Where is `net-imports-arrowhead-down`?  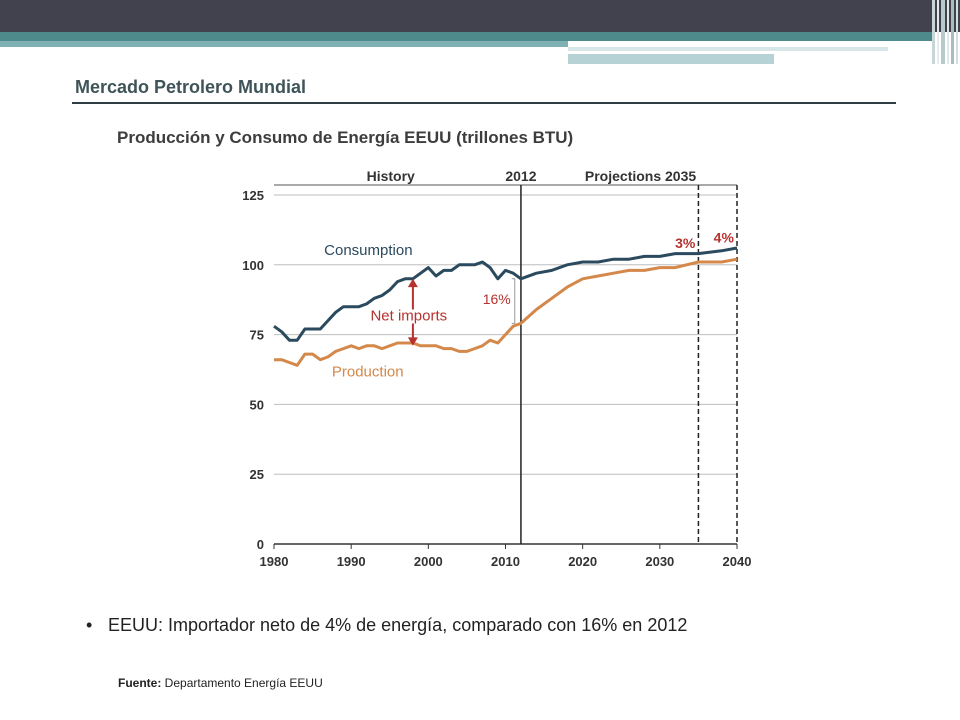 net-imports-arrowhead-down is located at coordinates (412, 341).